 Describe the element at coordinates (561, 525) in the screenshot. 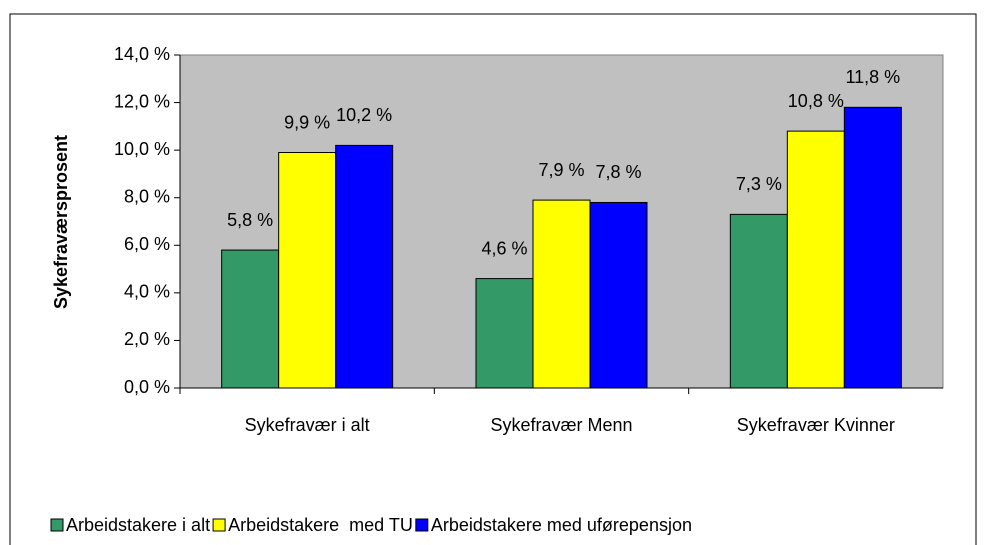

I see `legend-label: Arbeidstakere med uførepensjon` at that location.